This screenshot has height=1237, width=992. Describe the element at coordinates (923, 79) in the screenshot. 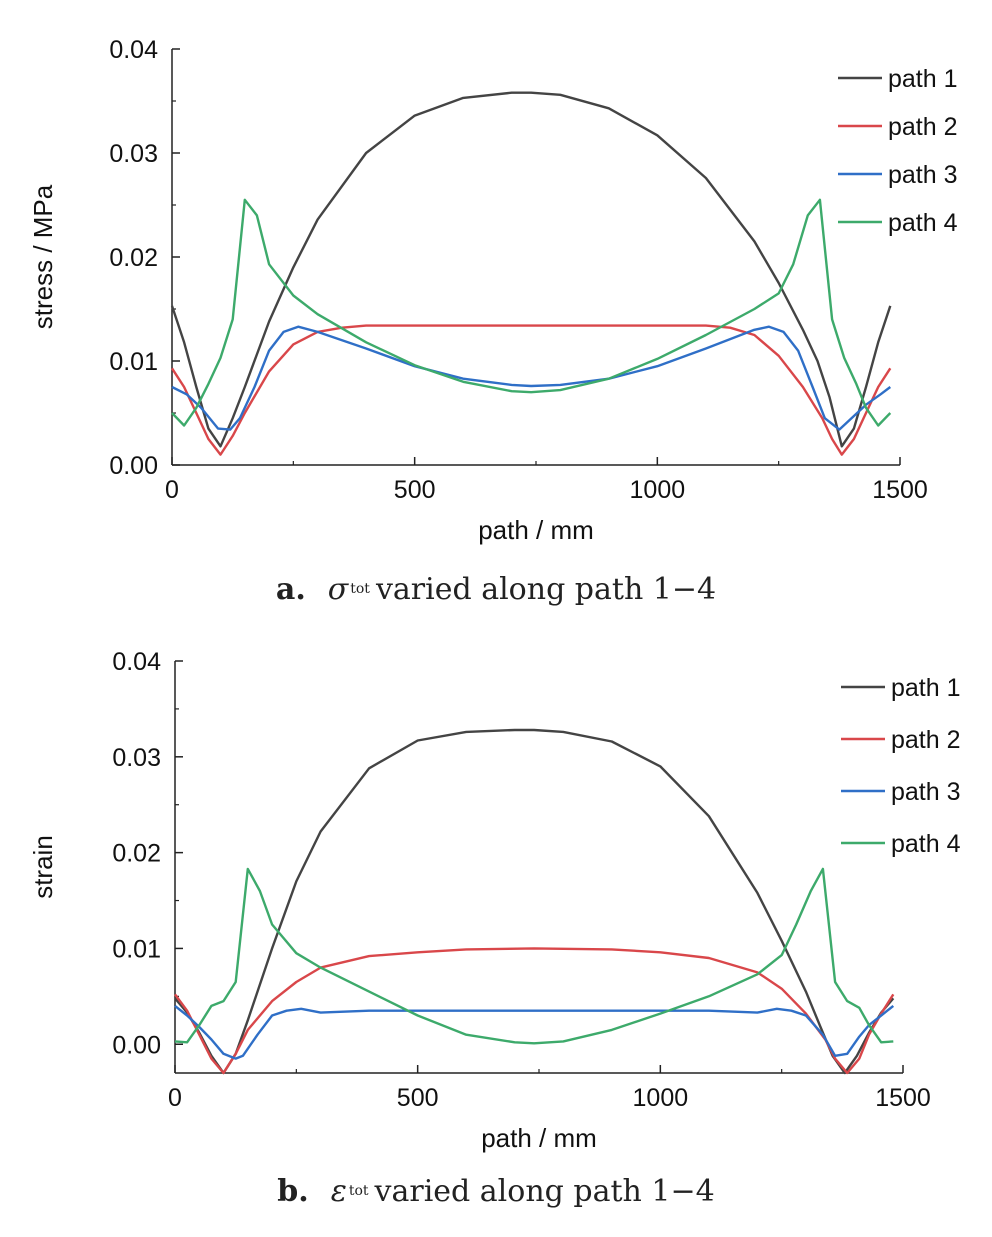

I see `stress-legend-label-1: path 1` at that location.